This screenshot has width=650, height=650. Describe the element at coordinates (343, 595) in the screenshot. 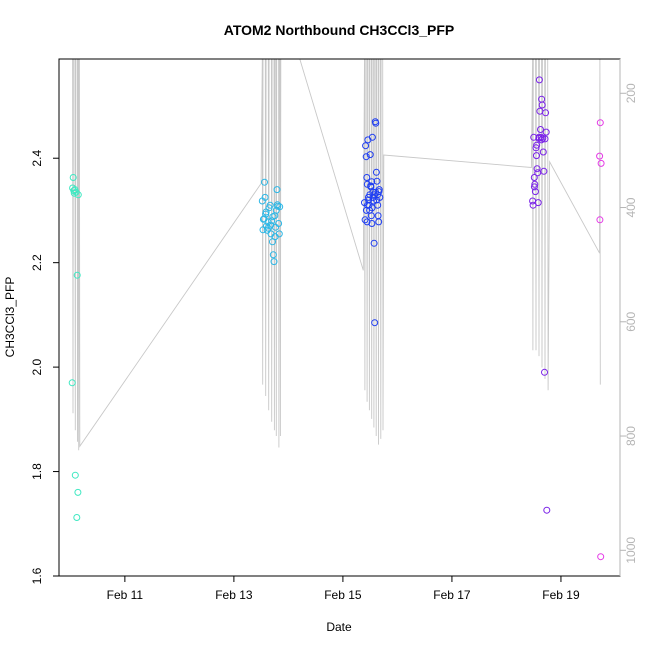

I see `x-tick-label: Feb 15` at that location.